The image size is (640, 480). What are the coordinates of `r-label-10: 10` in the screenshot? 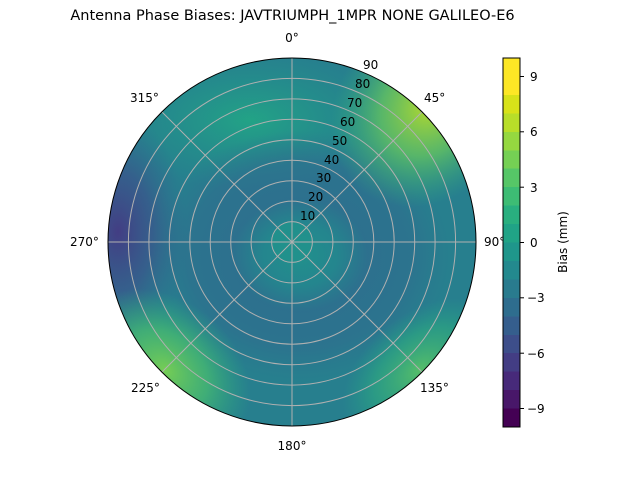 It's located at (307, 216).